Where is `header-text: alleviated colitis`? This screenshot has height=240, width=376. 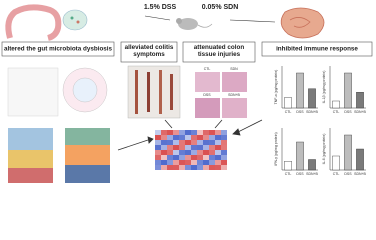
header-text: alleviated colitis is located at coordinates (149, 47).